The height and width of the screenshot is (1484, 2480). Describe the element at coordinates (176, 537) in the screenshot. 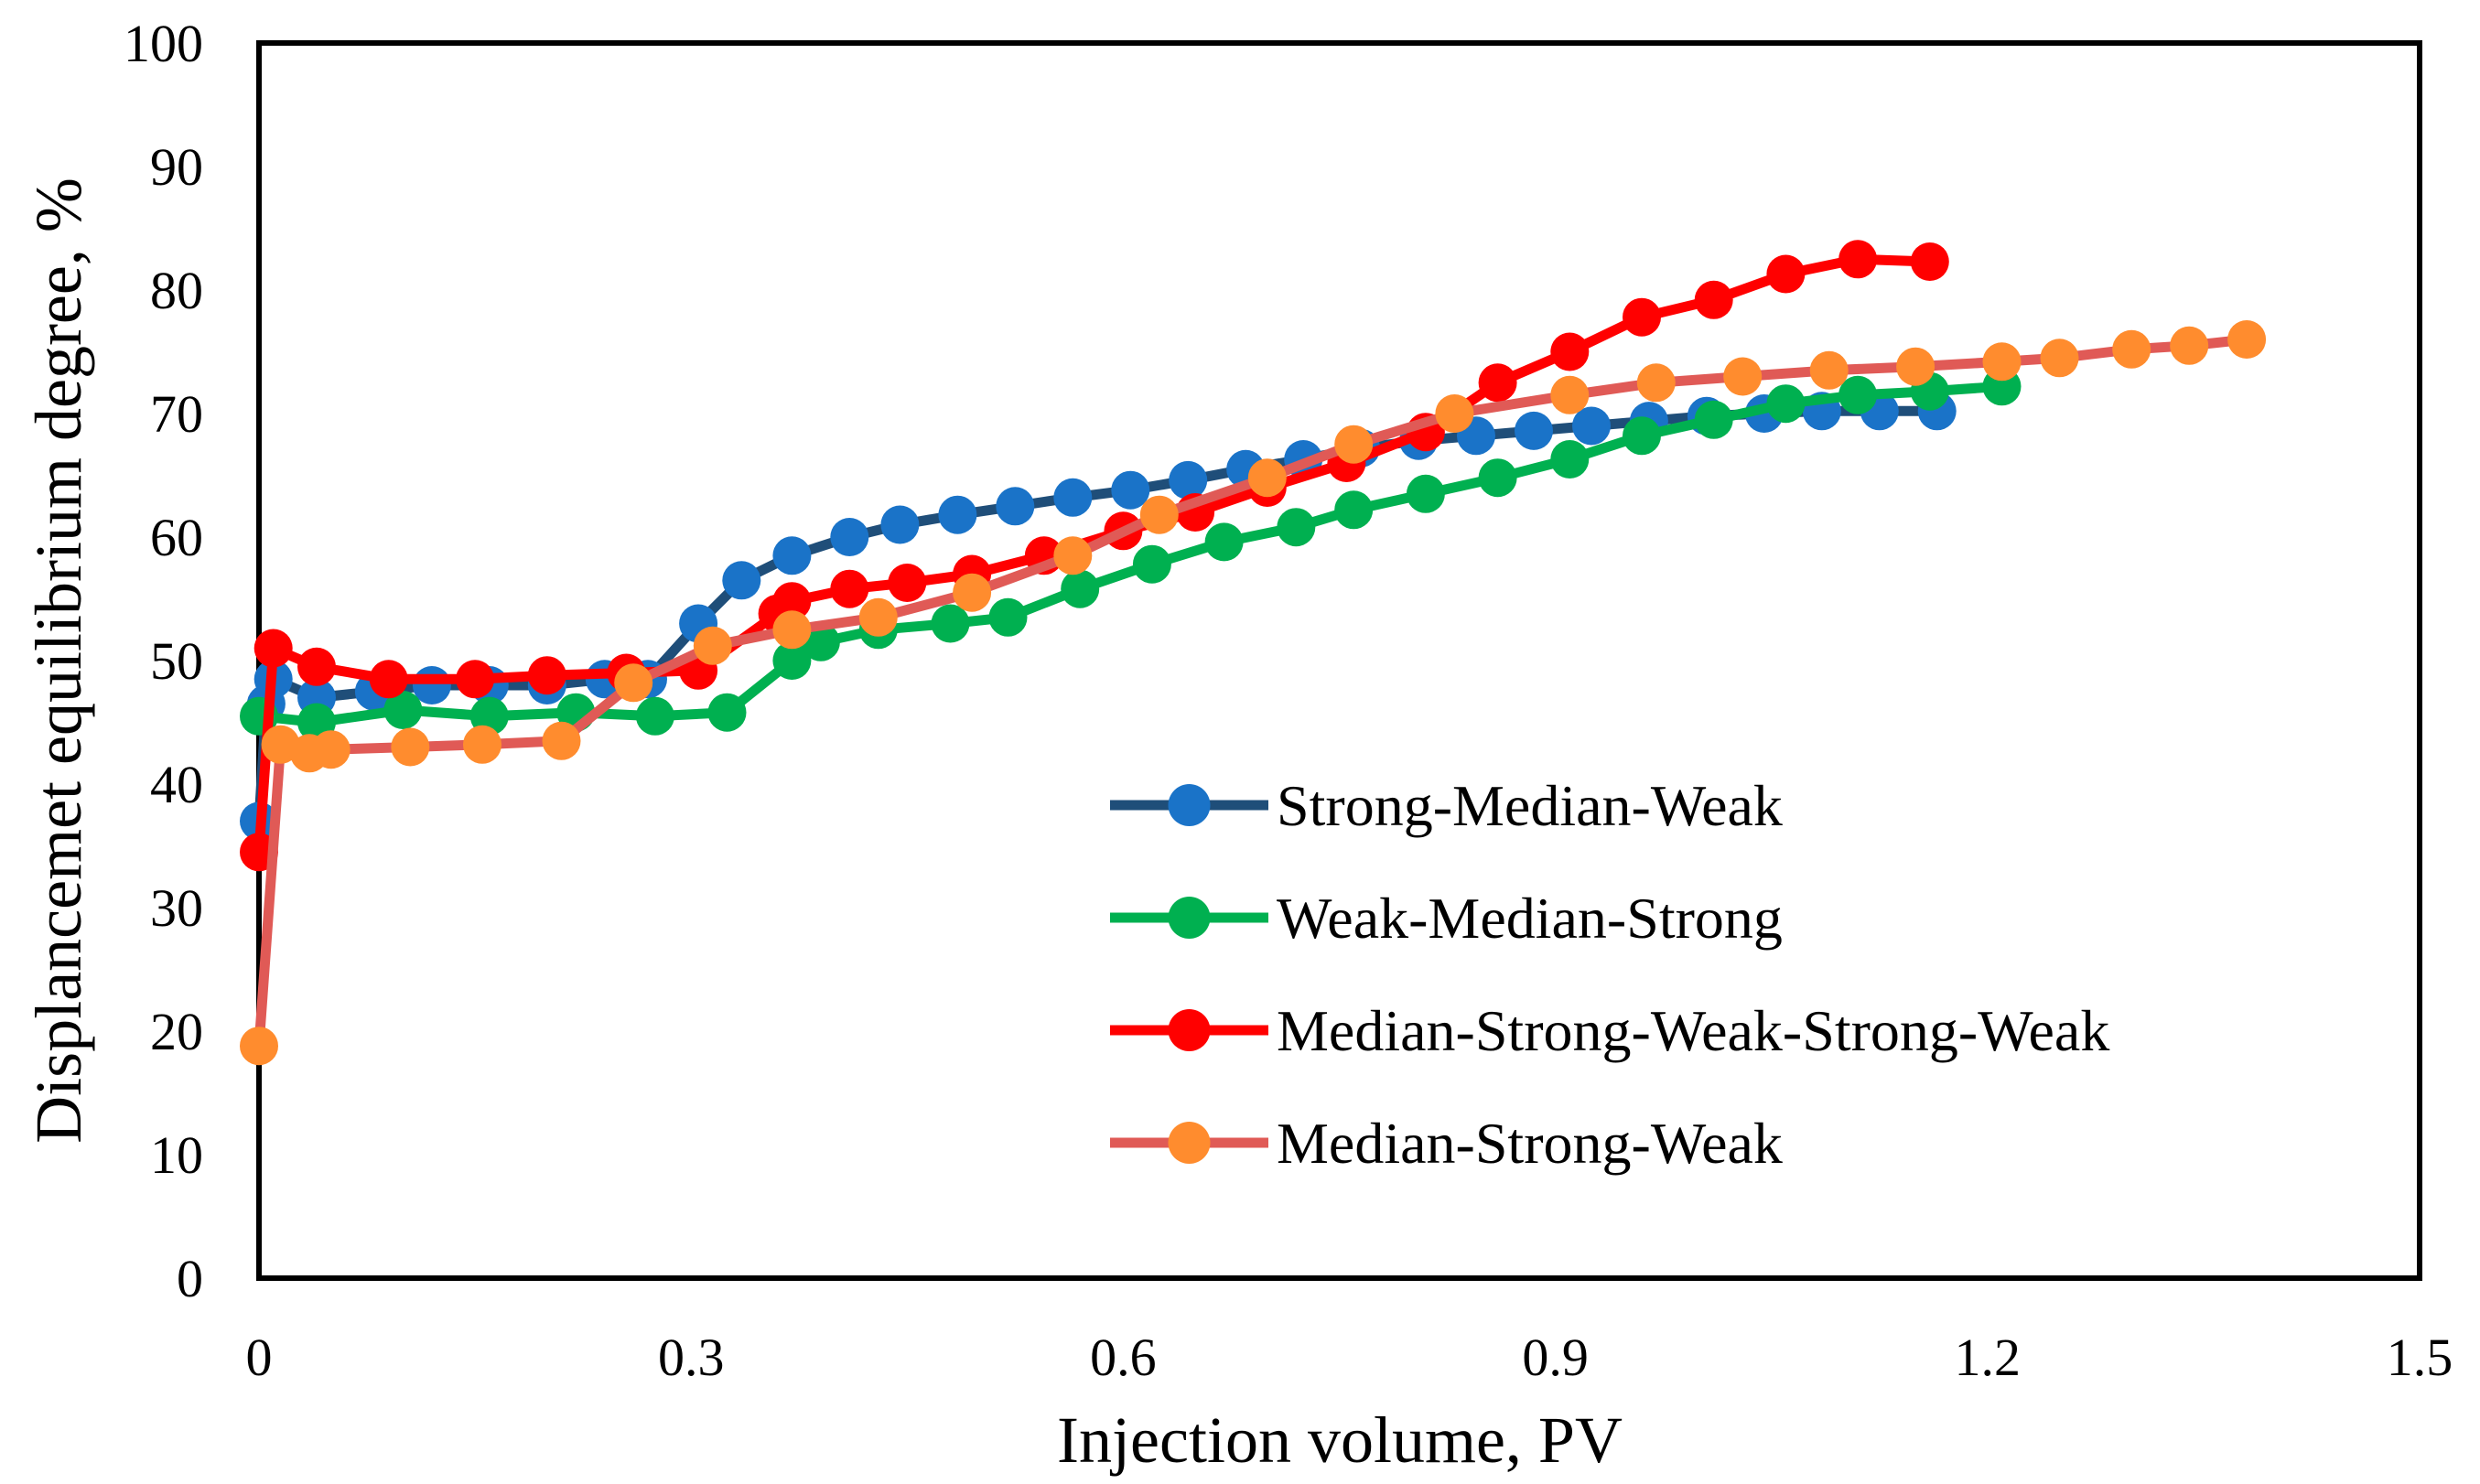

I see `y-tick-label: 60` at that location.